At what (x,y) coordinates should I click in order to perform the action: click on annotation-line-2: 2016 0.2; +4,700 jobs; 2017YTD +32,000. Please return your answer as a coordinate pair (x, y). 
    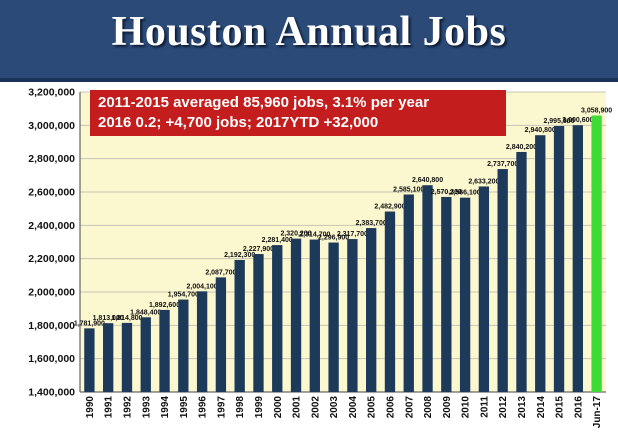
    Looking at the image, I should click on (238, 122).